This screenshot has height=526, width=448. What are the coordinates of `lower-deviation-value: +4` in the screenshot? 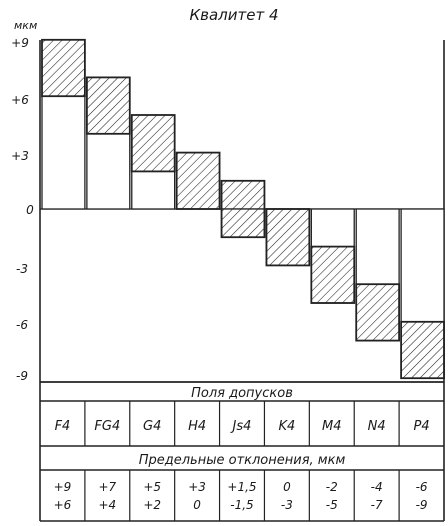 It's located at (107, 505).